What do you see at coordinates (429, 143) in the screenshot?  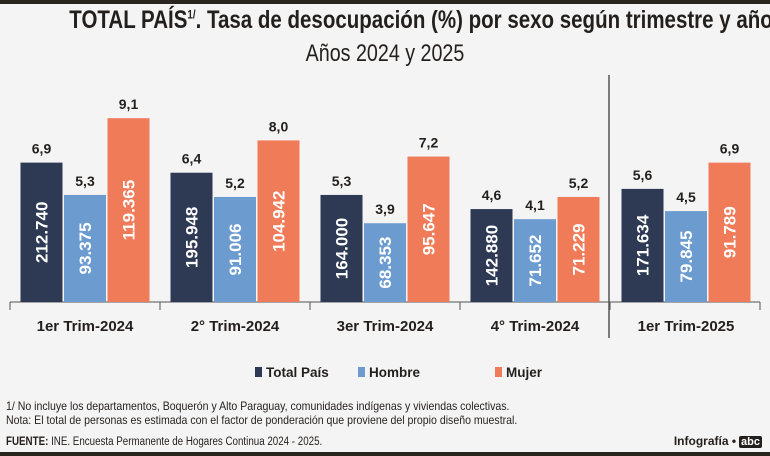 I see `data-label: 7,2` at bounding box center [429, 143].